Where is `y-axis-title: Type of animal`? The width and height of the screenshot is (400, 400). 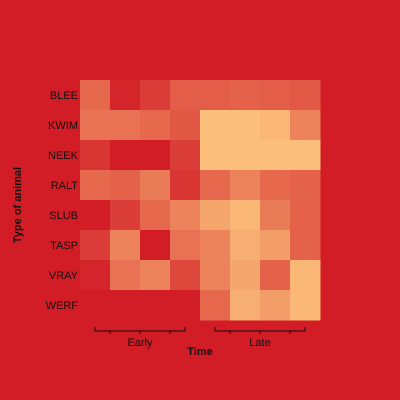 y-axis-title: Type of animal is located at coordinates (18, 205).